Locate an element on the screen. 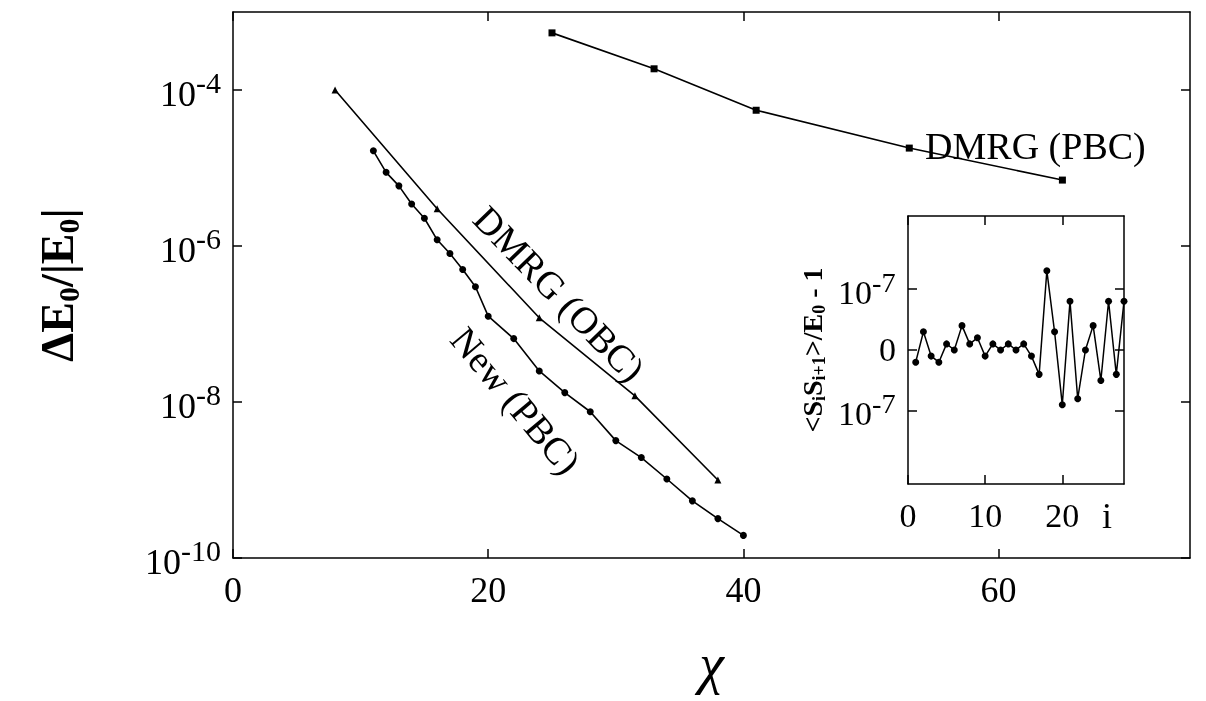 The height and width of the screenshot is (701, 1206). y-axis-title: <SiSi+1>/E0 - 1 is located at coordinates (813, 350).